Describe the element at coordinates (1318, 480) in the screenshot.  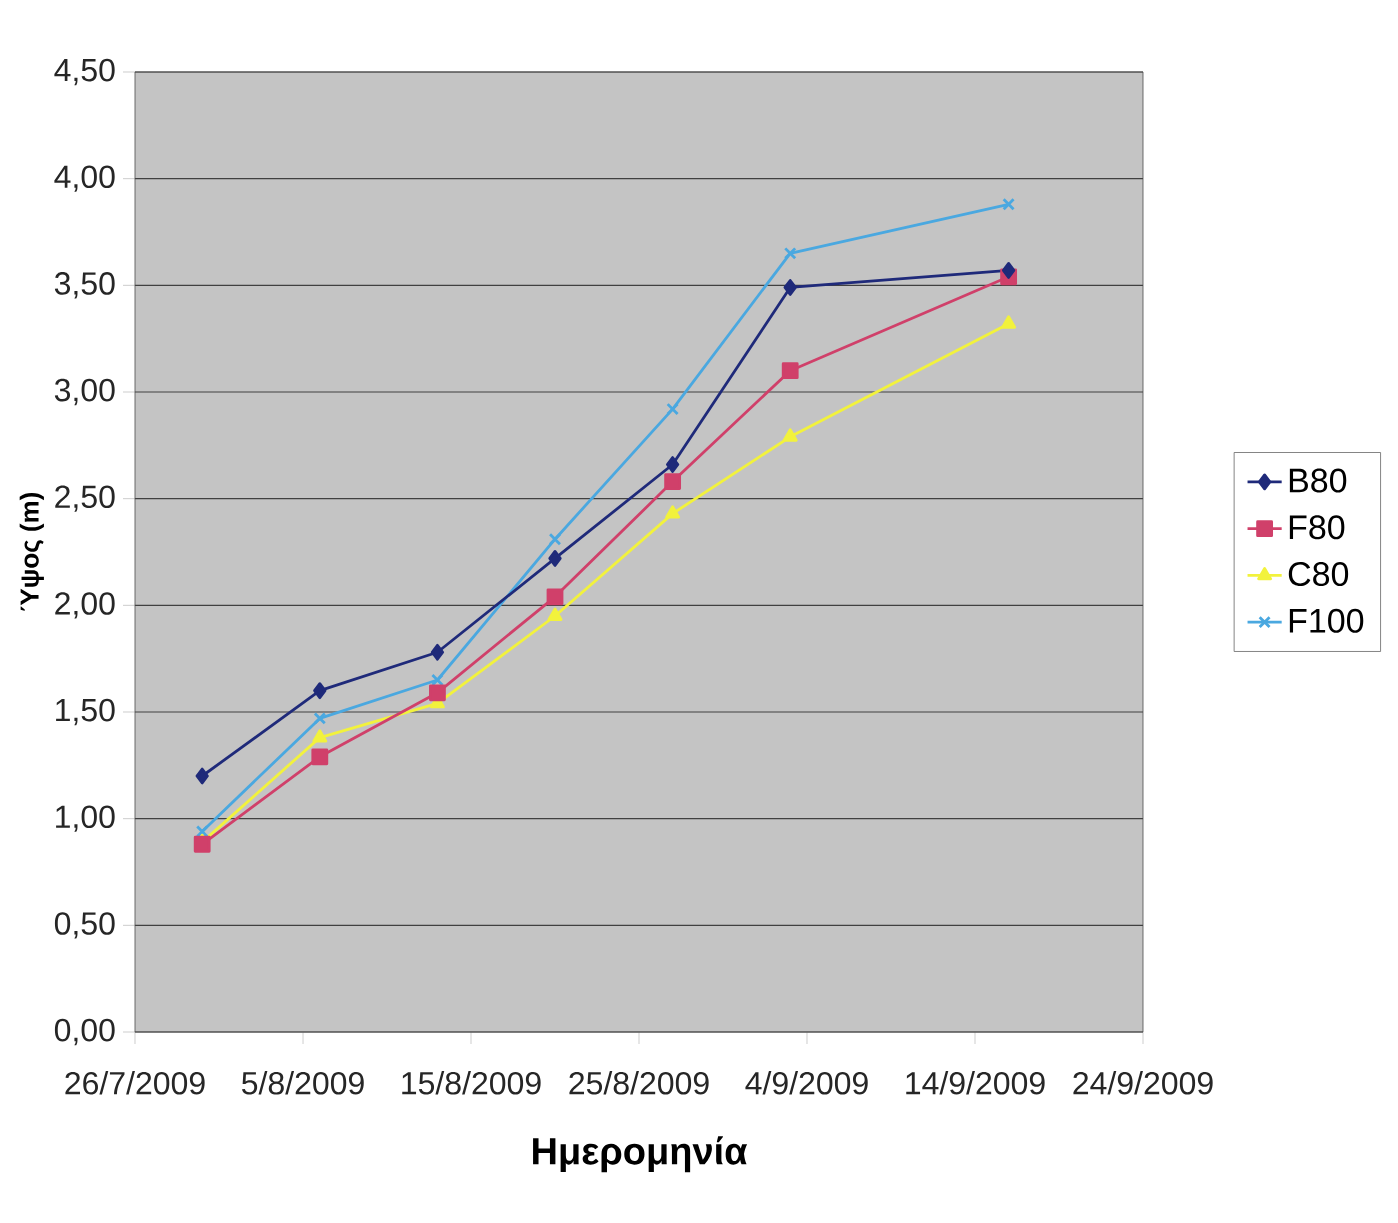
I see `legend-label: B80` at that location.